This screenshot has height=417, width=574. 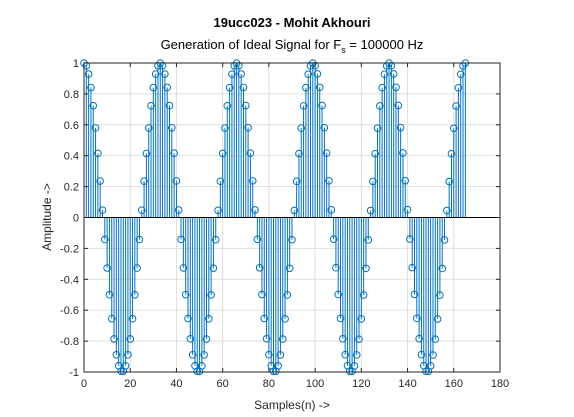 What do you see at coordinates (407, 384) in the screenshot?
I see `x-tick-label: 140` at bounding box center [407, 384].